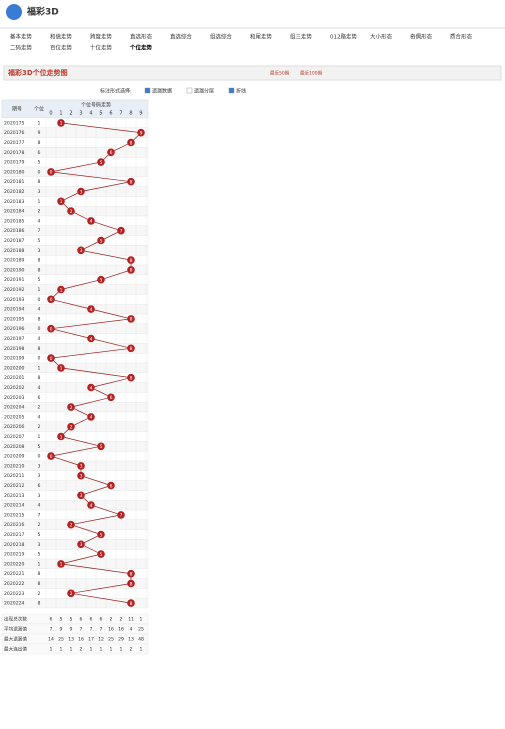 The width and height of the screenshot is (505, 729). Describe the element at coordinates (14, 163) in the screenshot. I see `period: 2020179` at that location.